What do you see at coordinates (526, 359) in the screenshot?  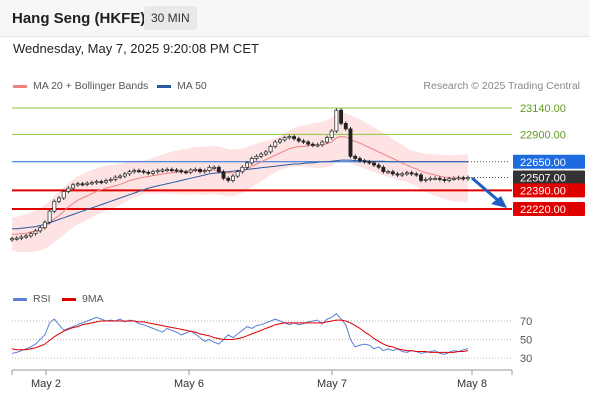 I see `rsi-tick-30: 30` at bounding box center [526, 359].